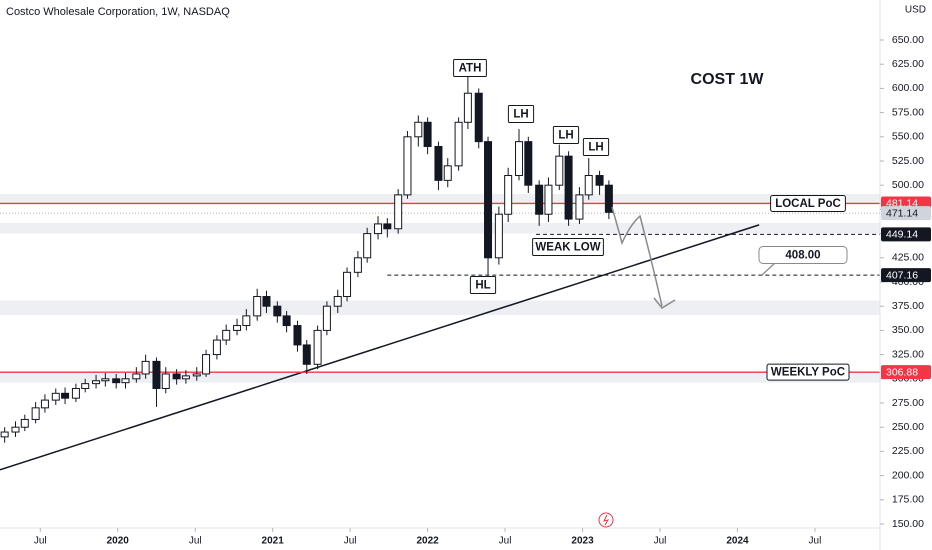 The height and width of the screenshot is (550, 932). What do you see at coordinates (728, 79) in the screenshot?
I see `annotation-title: COST 1W` at bounding box center [728, 79].